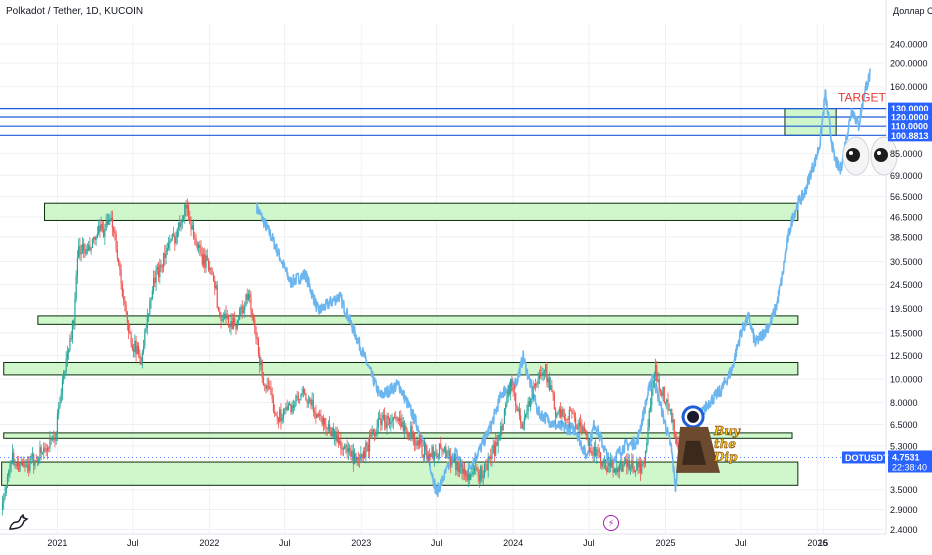  I want to click on sticker-face, so click(693, 416).